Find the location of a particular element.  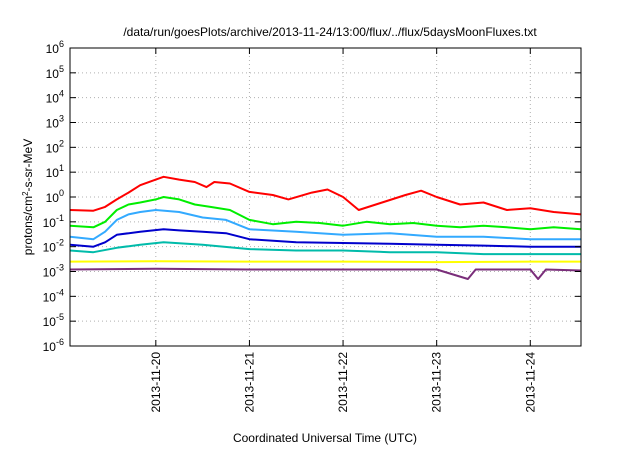

y-tick-label-exponent: 3 is located at coordinates (61, 119).